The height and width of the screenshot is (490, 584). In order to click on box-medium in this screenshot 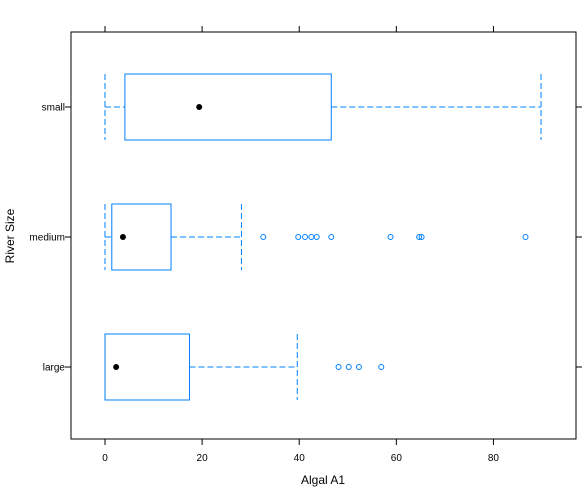, I will do `click(316, 237)`.